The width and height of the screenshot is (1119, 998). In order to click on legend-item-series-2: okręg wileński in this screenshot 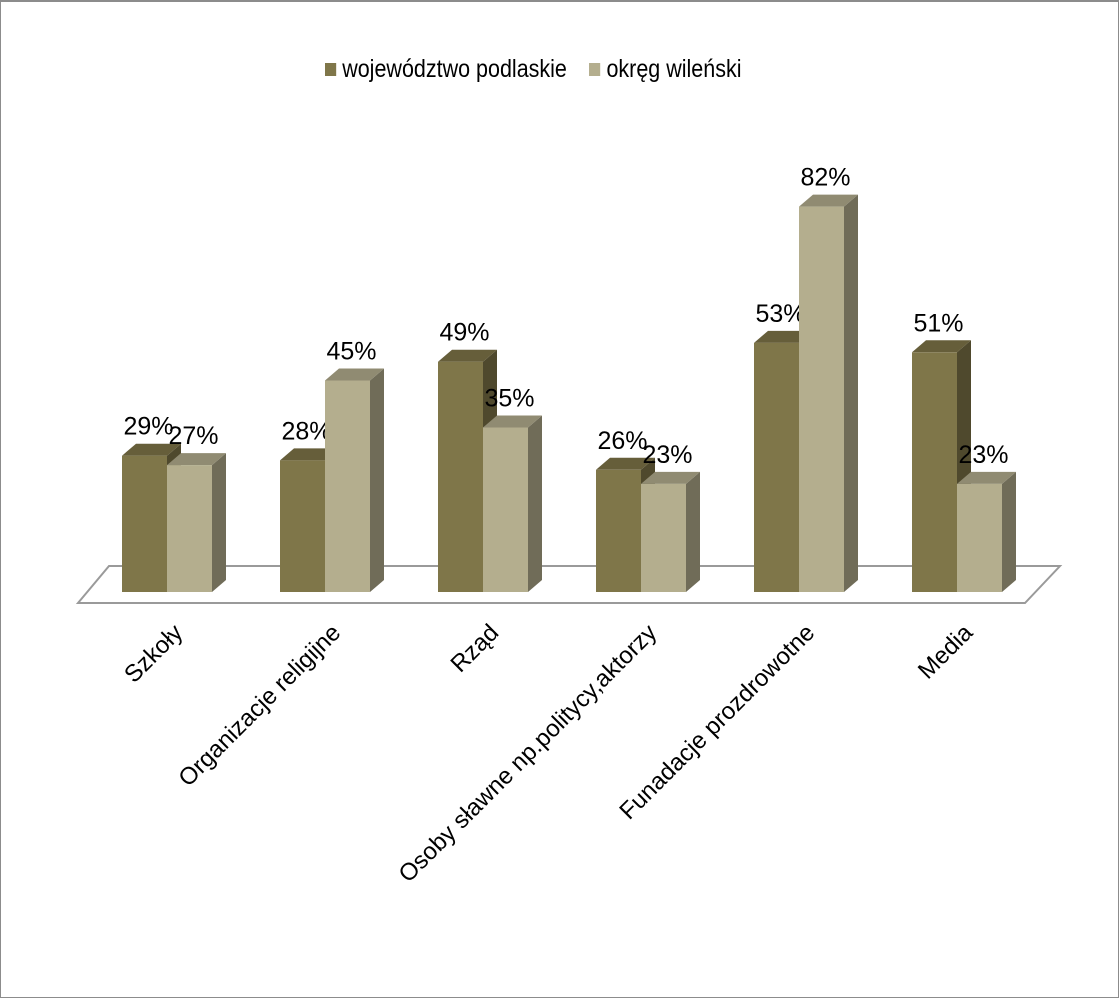, I will do `click(665, 69)`.